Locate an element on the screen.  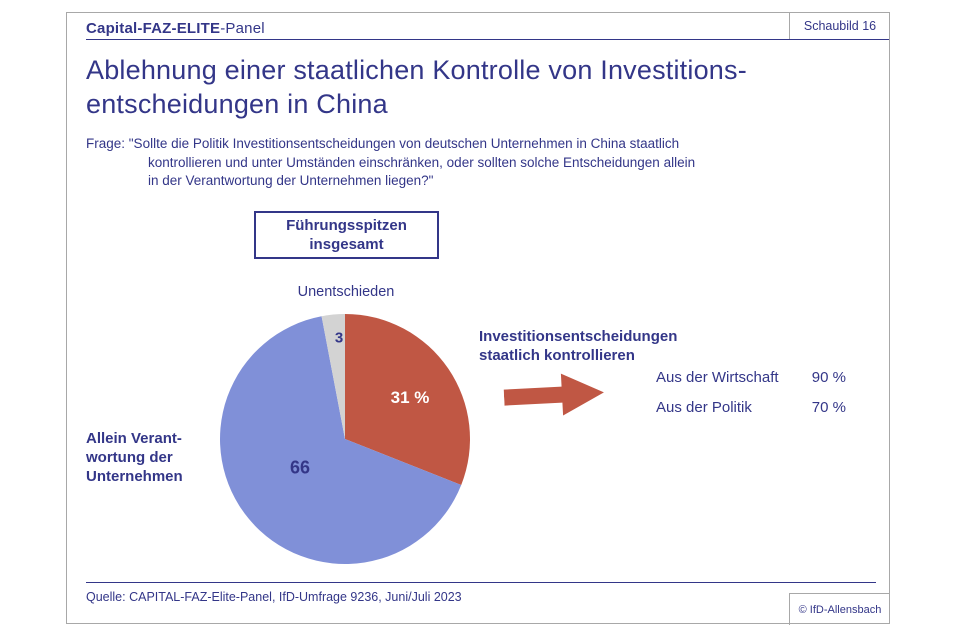
side-value-label-wirtschaft: Aus der Wirtschaft is located at coordinates (717, 377).